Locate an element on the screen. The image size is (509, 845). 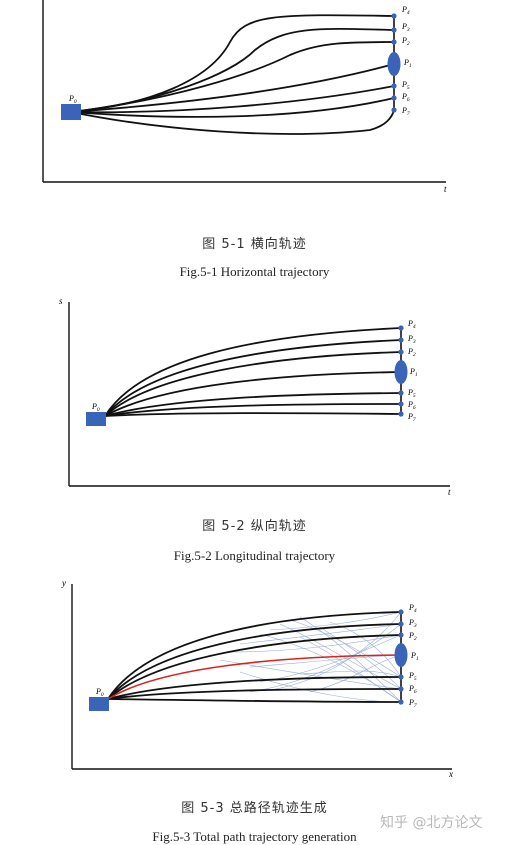
candidate-paths is located at coordinates (310, 657).